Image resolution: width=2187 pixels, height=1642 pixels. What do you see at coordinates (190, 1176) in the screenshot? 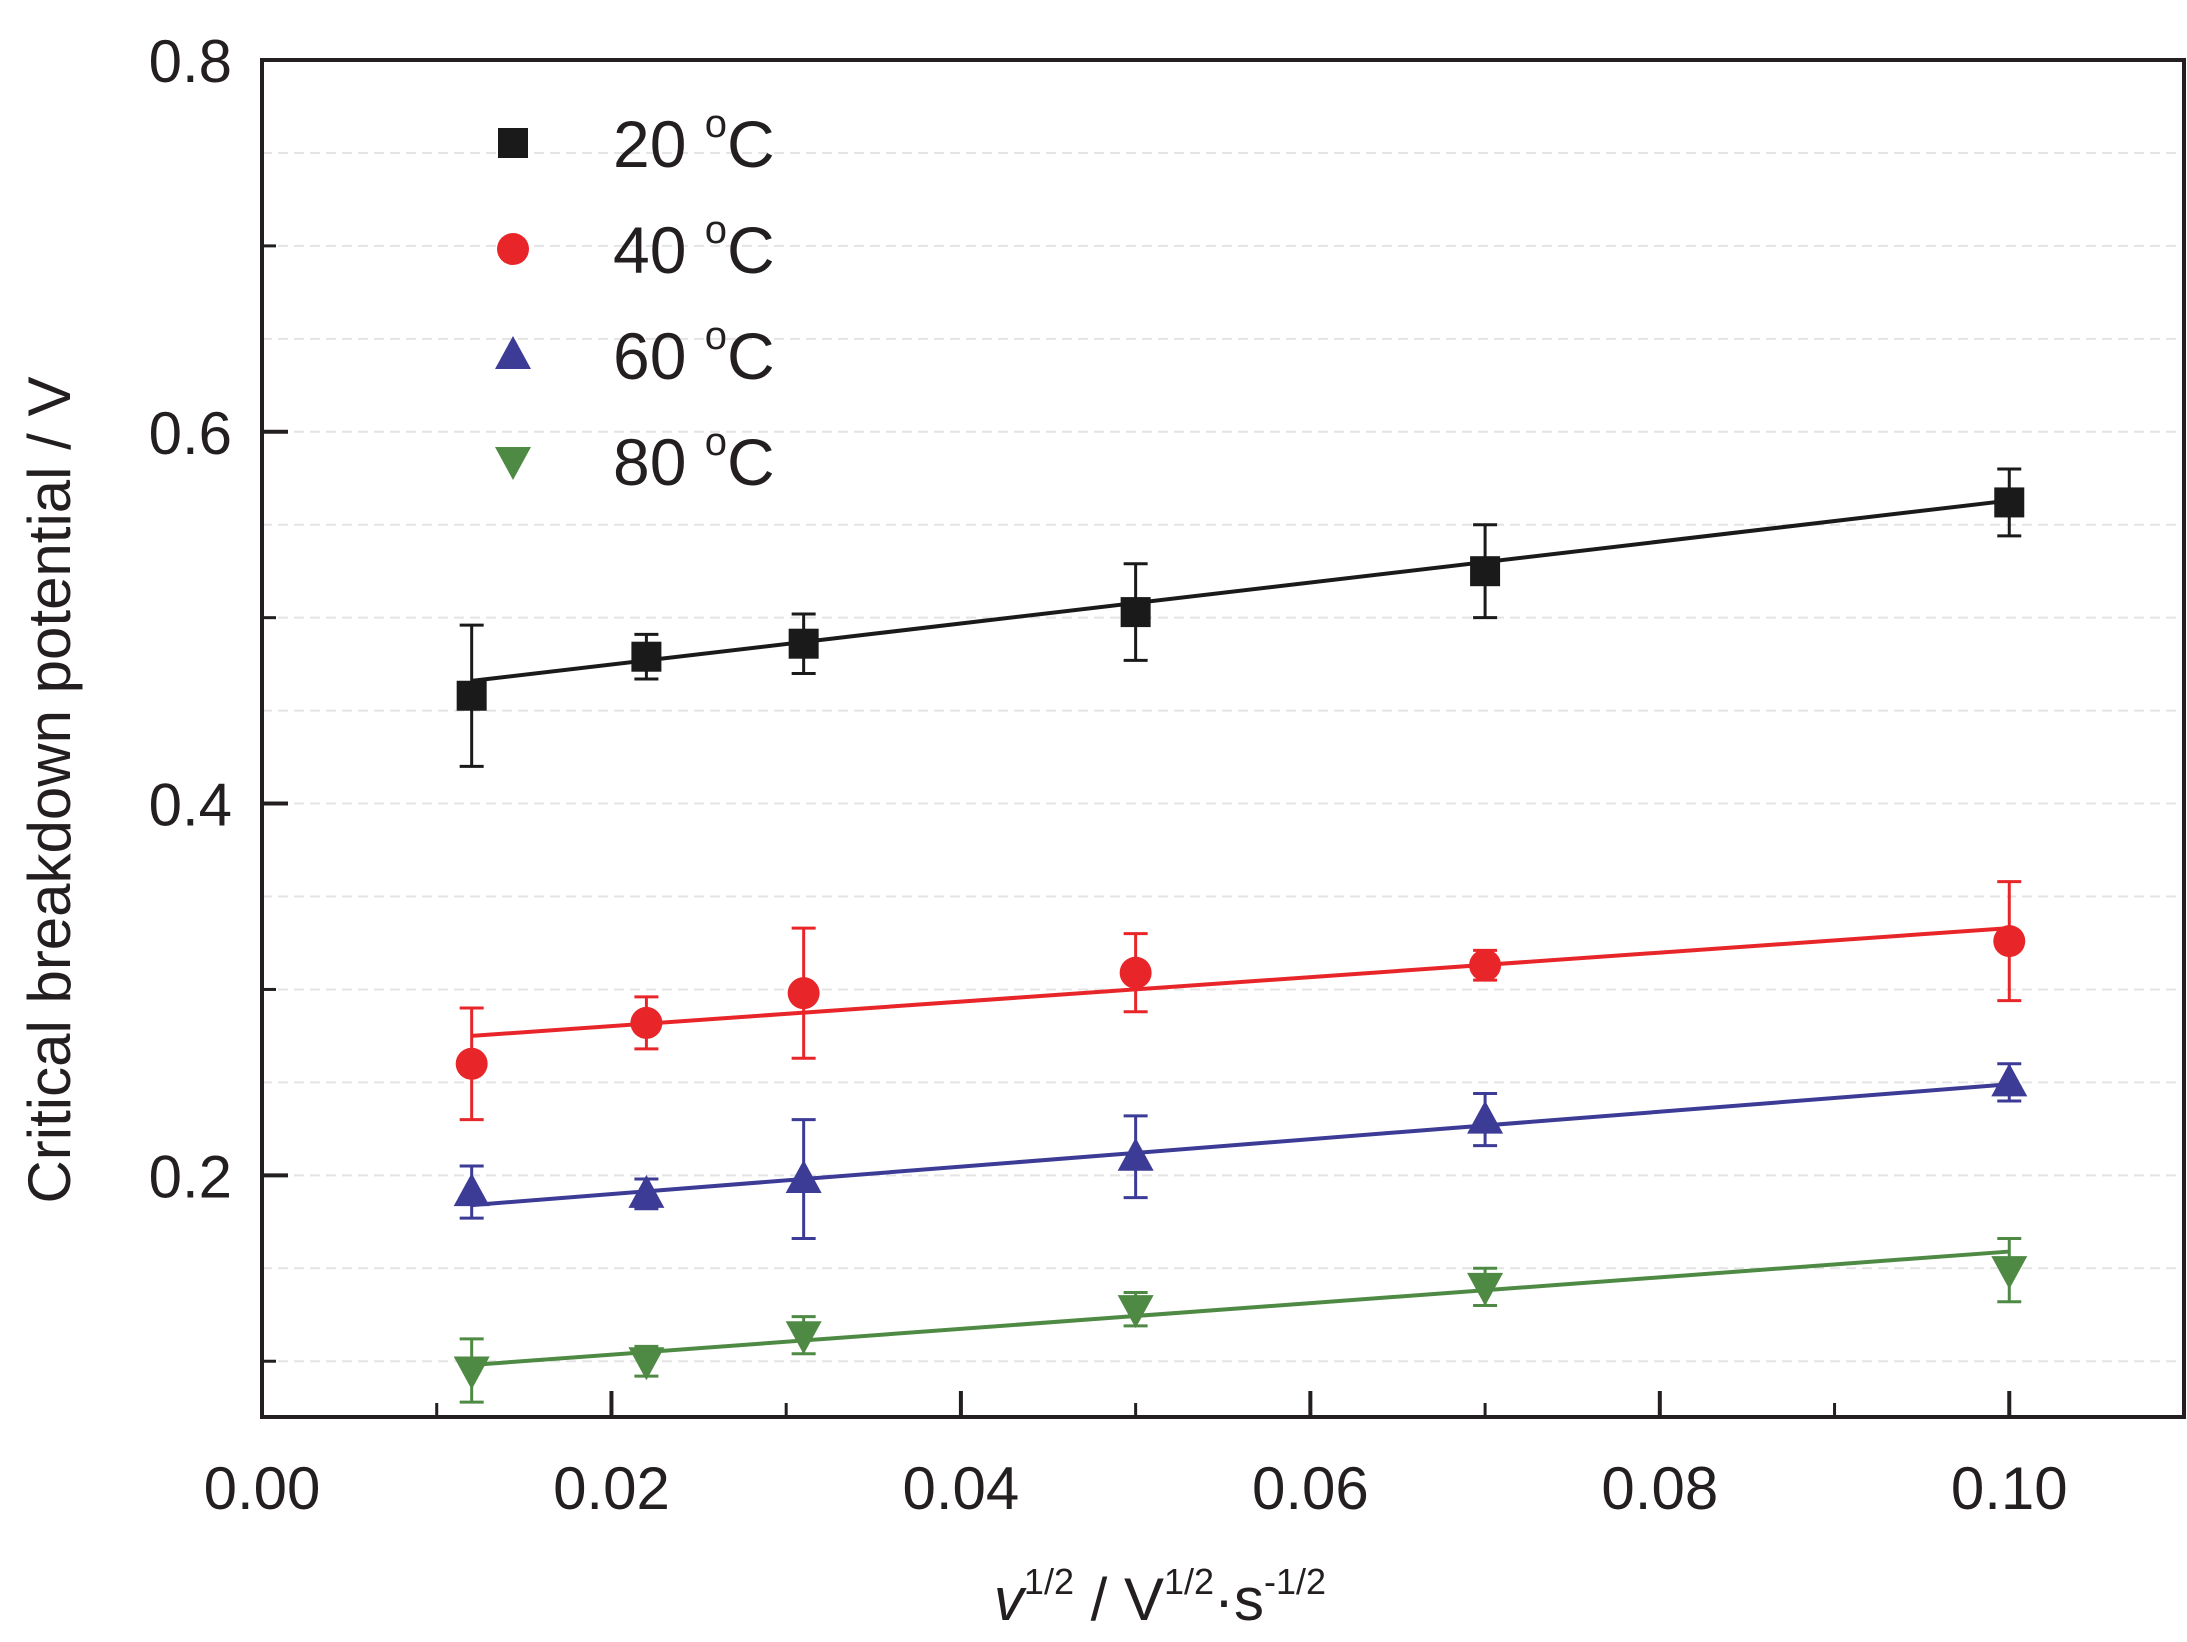
I see `y-tick-label: 0.2` at bounding box center [190, 1176].